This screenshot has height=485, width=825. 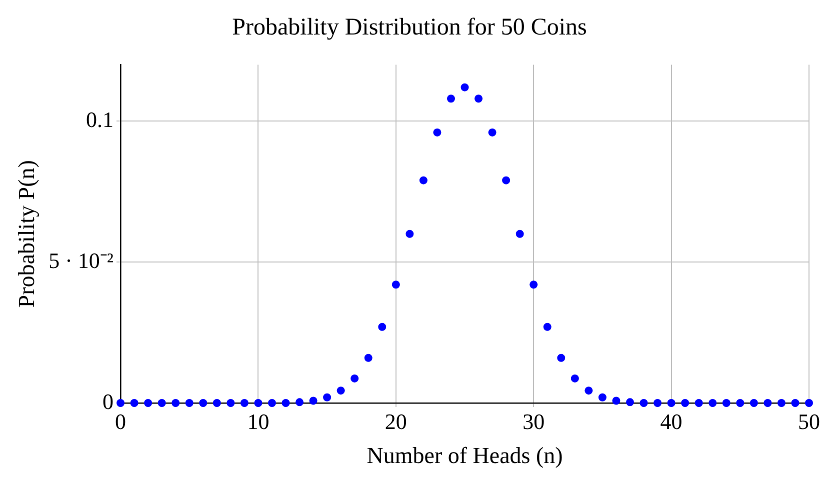 I want to click on x-tick-label: 50, so click(x=809, y=421).